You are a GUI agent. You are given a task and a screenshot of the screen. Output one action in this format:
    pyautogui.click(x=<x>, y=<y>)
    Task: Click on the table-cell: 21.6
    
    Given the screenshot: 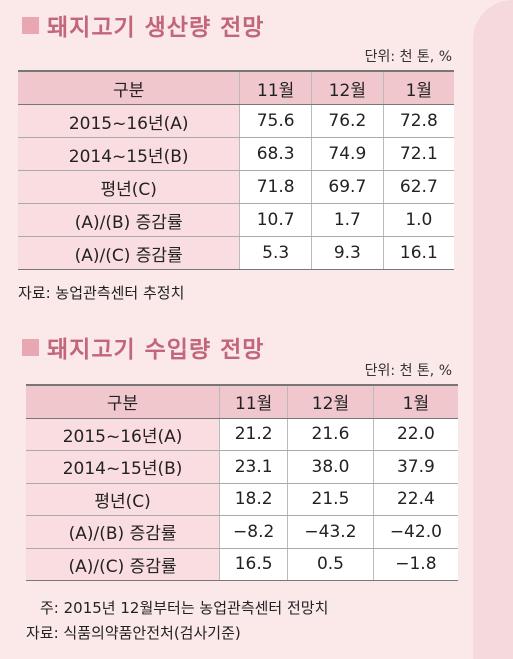 What is the action you would take?
    pyautogui.click(x=330, y=434)
    